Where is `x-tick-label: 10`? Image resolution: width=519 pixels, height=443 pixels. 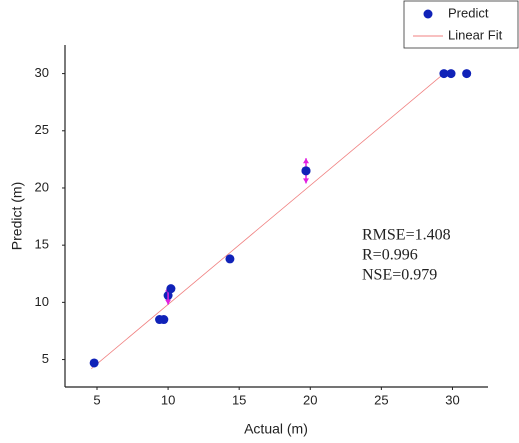 x-tick-label: 10 is located at coordinates (168, 399).